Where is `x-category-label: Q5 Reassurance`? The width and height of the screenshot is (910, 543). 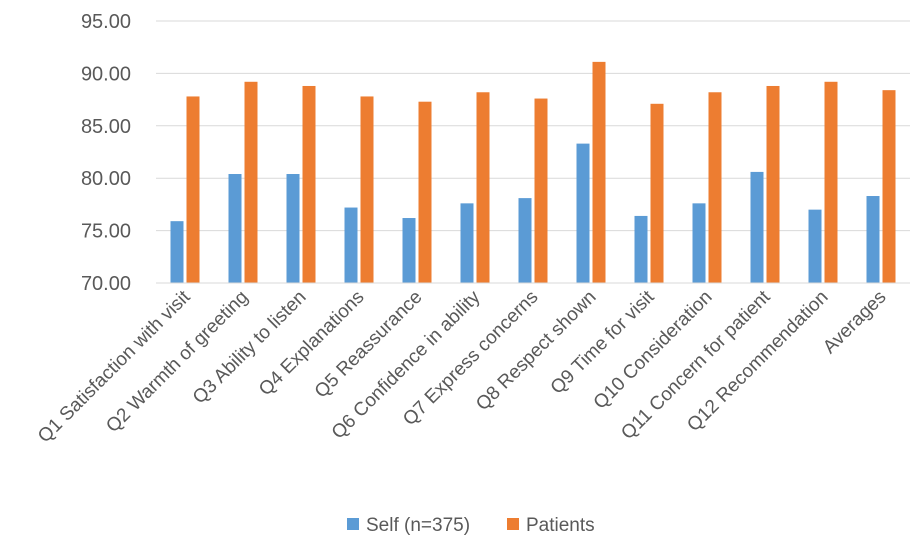 x-category-label: Q5 Reassurance is located at coordinates (369, 345).